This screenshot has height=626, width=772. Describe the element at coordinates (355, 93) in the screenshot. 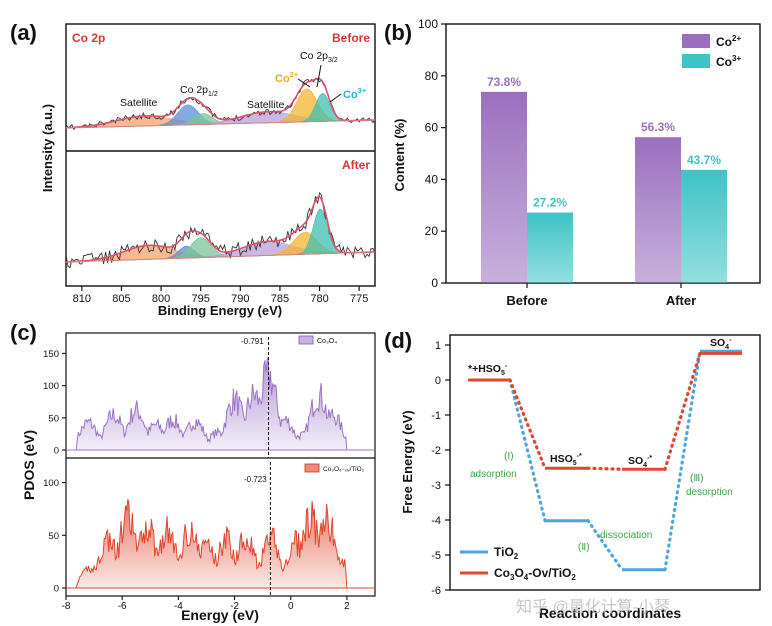

I see `annotation-co3plus: Co3+` at that location.